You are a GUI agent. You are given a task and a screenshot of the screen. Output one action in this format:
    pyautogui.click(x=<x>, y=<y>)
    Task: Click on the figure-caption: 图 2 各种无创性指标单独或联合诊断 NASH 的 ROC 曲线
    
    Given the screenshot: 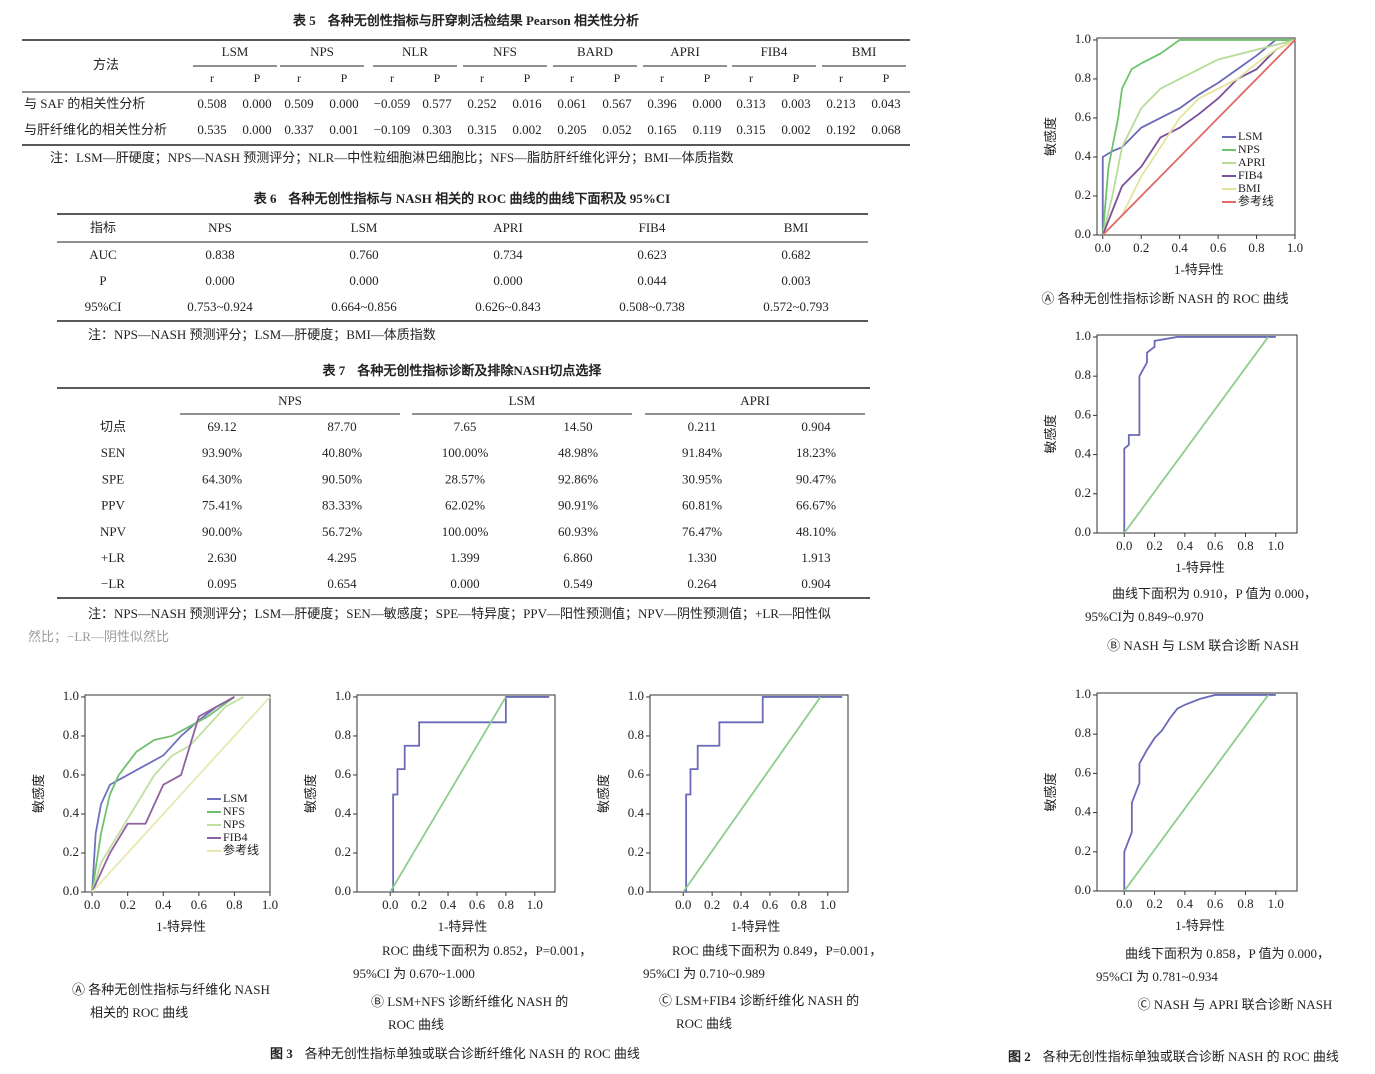 What is the action you would take?
    pyautogui.click(x=1173, y=1056)
    